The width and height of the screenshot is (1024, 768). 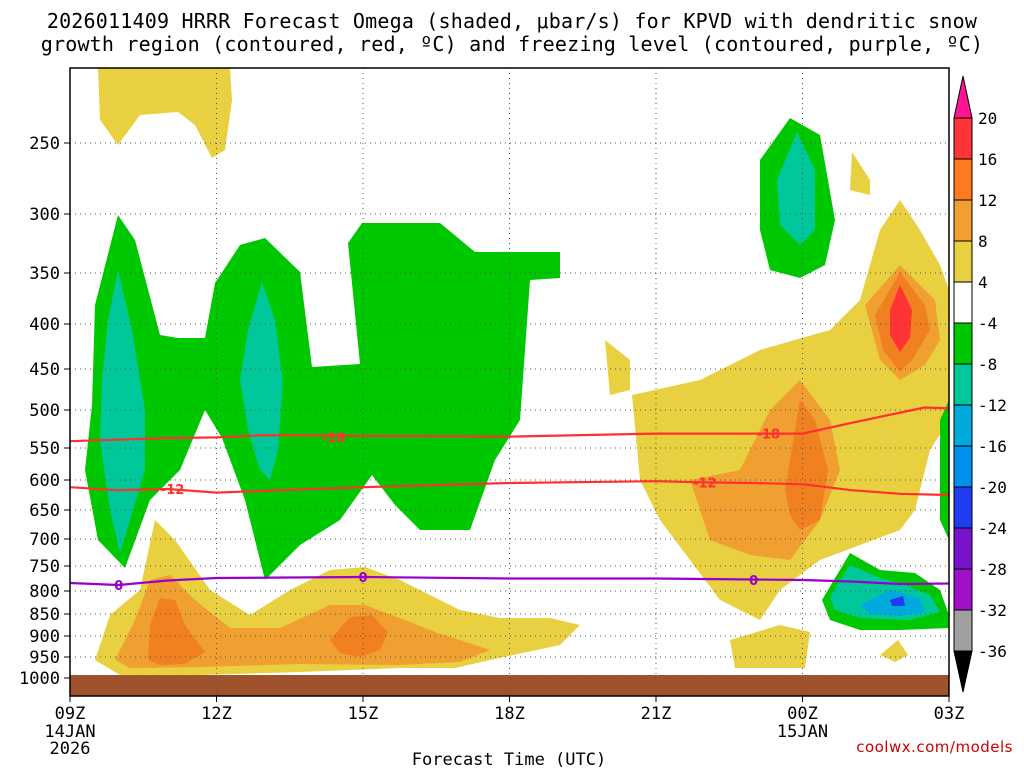 I want to click on y-tick-label: 800, so click(x=44, y=592).